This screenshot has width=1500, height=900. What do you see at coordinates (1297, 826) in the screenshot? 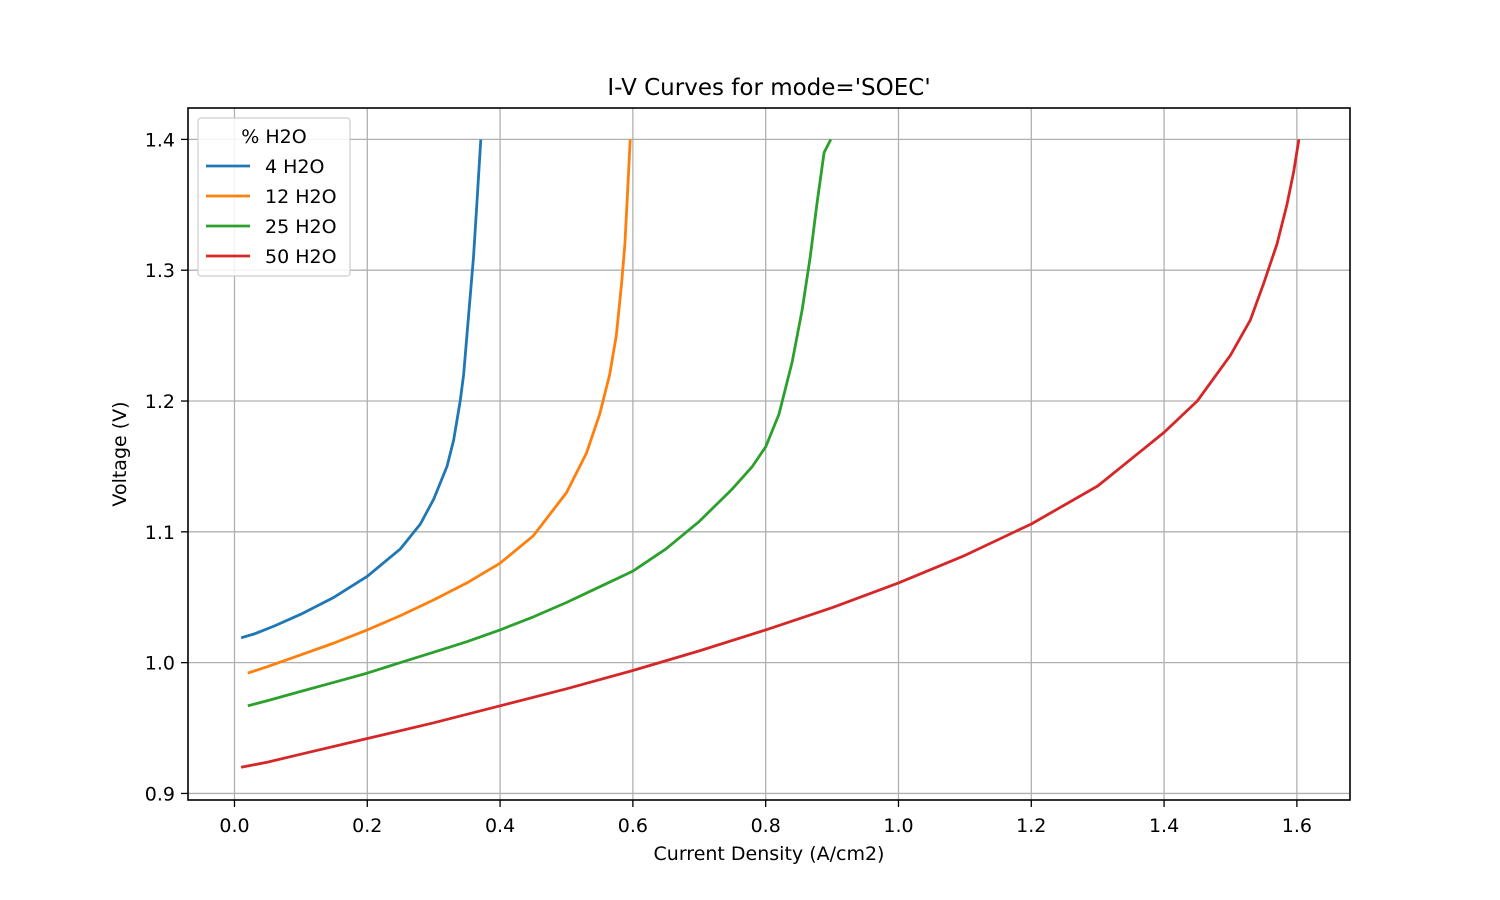
I see `x-tick-label: 1.6` at bounding box center [1297, 826].